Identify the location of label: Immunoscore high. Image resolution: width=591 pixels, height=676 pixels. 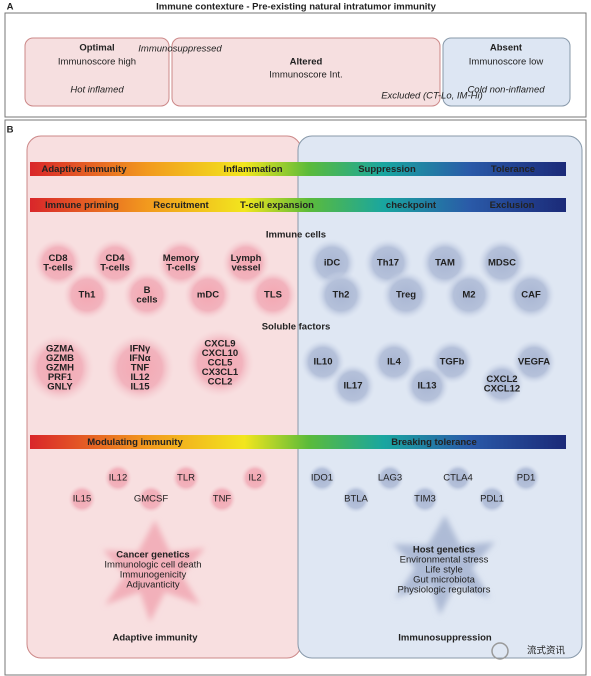
(97, 62).